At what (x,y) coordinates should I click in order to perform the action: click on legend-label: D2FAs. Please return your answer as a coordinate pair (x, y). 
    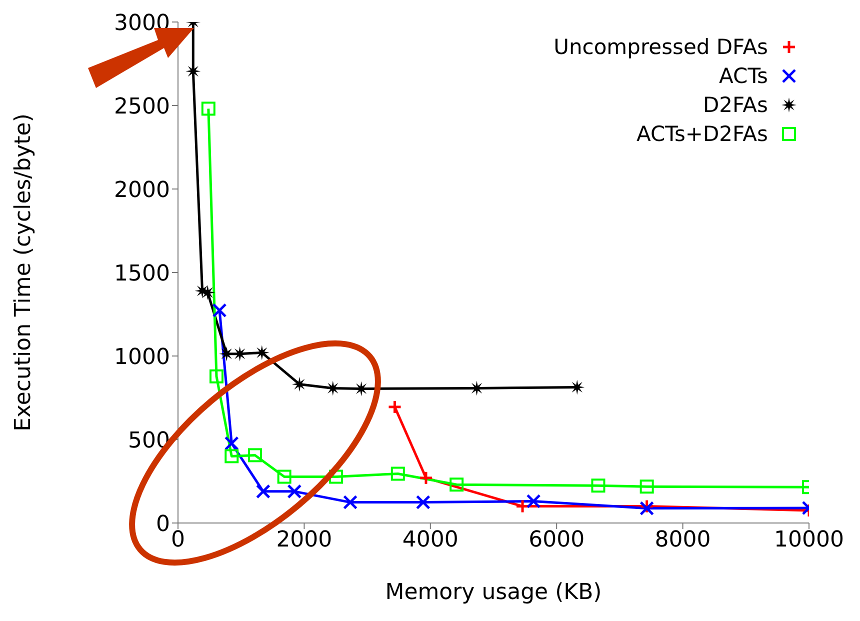
    Looking at the image, I should click on (735, 104).